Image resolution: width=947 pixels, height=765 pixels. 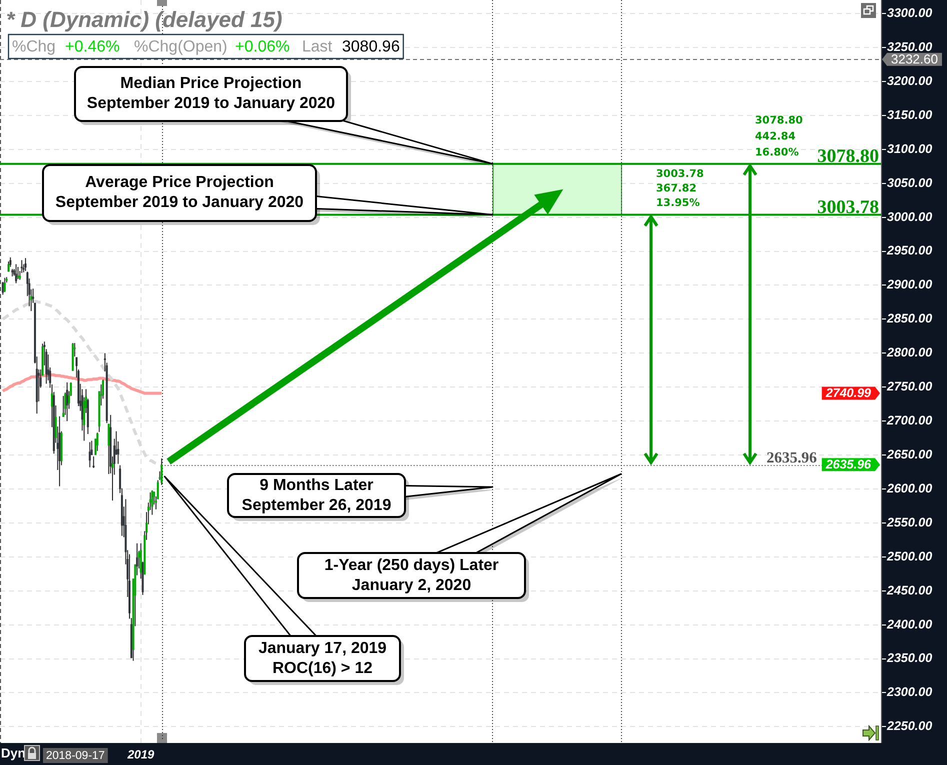 I want to click on chart-title: * D (Dynamic) (delayed 15), so click(x=144, y=19).